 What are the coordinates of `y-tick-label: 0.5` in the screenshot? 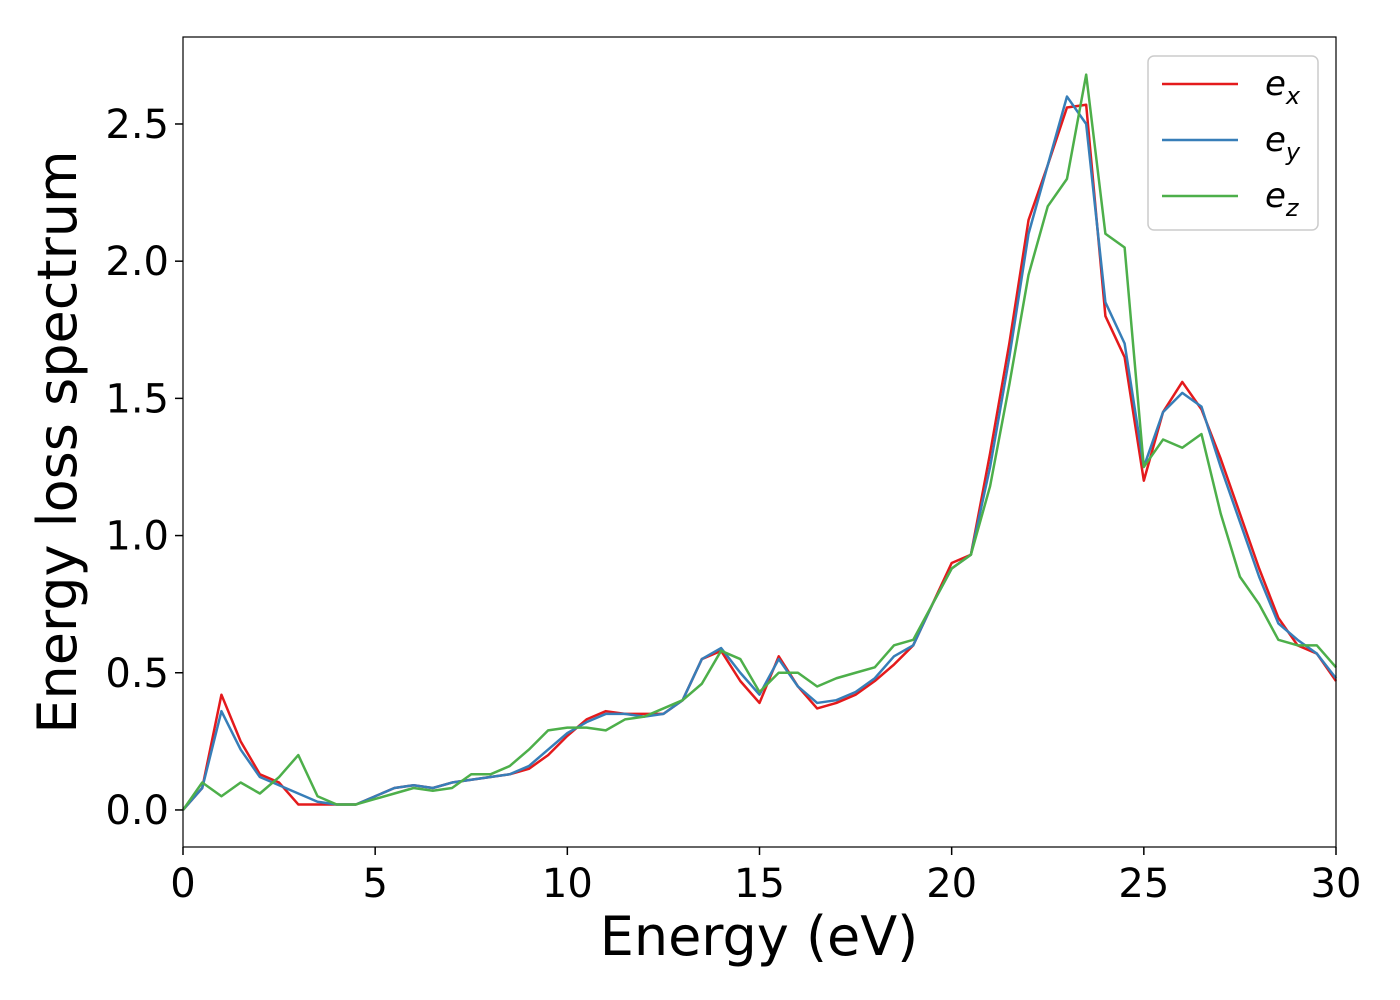 It's located at (137, 674).